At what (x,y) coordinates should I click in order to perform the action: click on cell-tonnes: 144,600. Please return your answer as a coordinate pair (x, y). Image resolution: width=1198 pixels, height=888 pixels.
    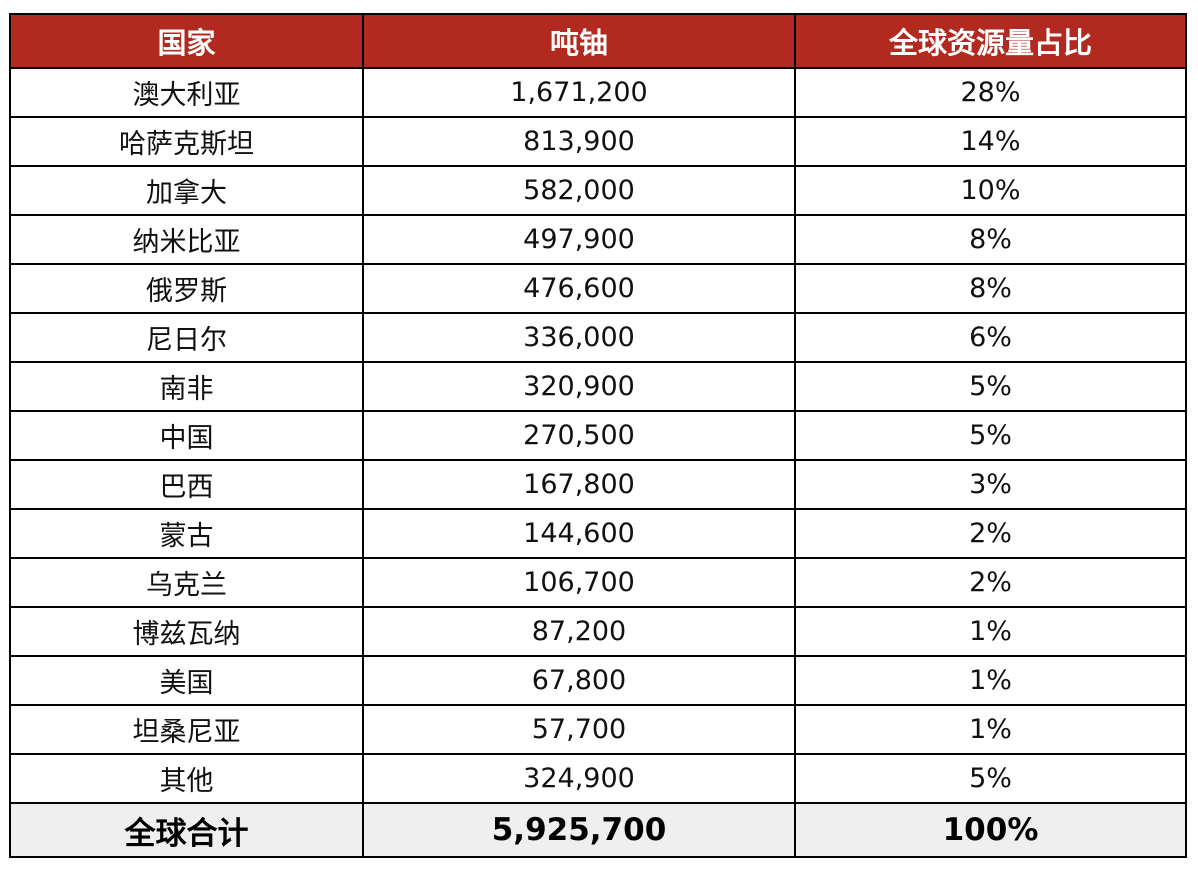
    Looking at the image, I should click on (579, 533).